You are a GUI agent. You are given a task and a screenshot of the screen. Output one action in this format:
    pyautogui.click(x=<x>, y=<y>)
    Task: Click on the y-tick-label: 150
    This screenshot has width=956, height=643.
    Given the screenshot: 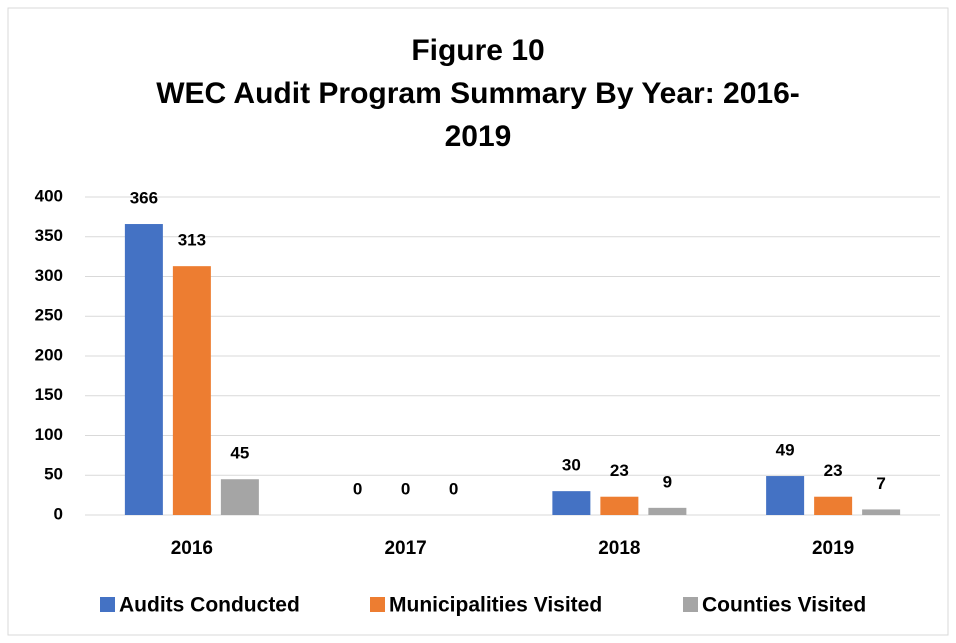 What is the action you would take?
    pyautogui.click(x=49, y=394)
    